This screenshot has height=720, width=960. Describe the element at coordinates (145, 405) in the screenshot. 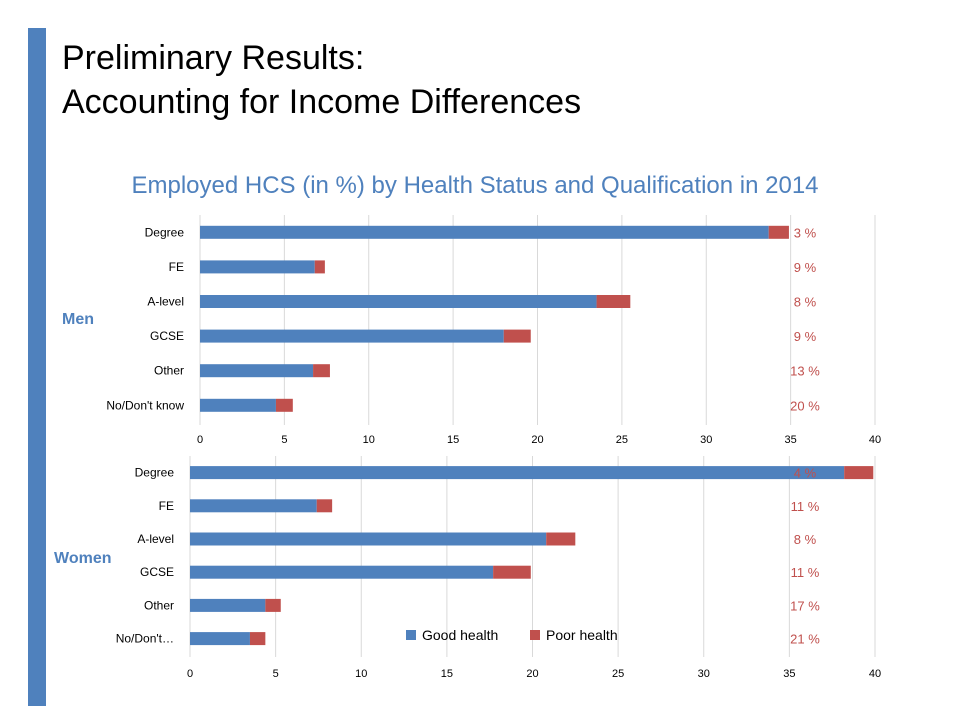

I see `category-label: No/Don't know` at that location.